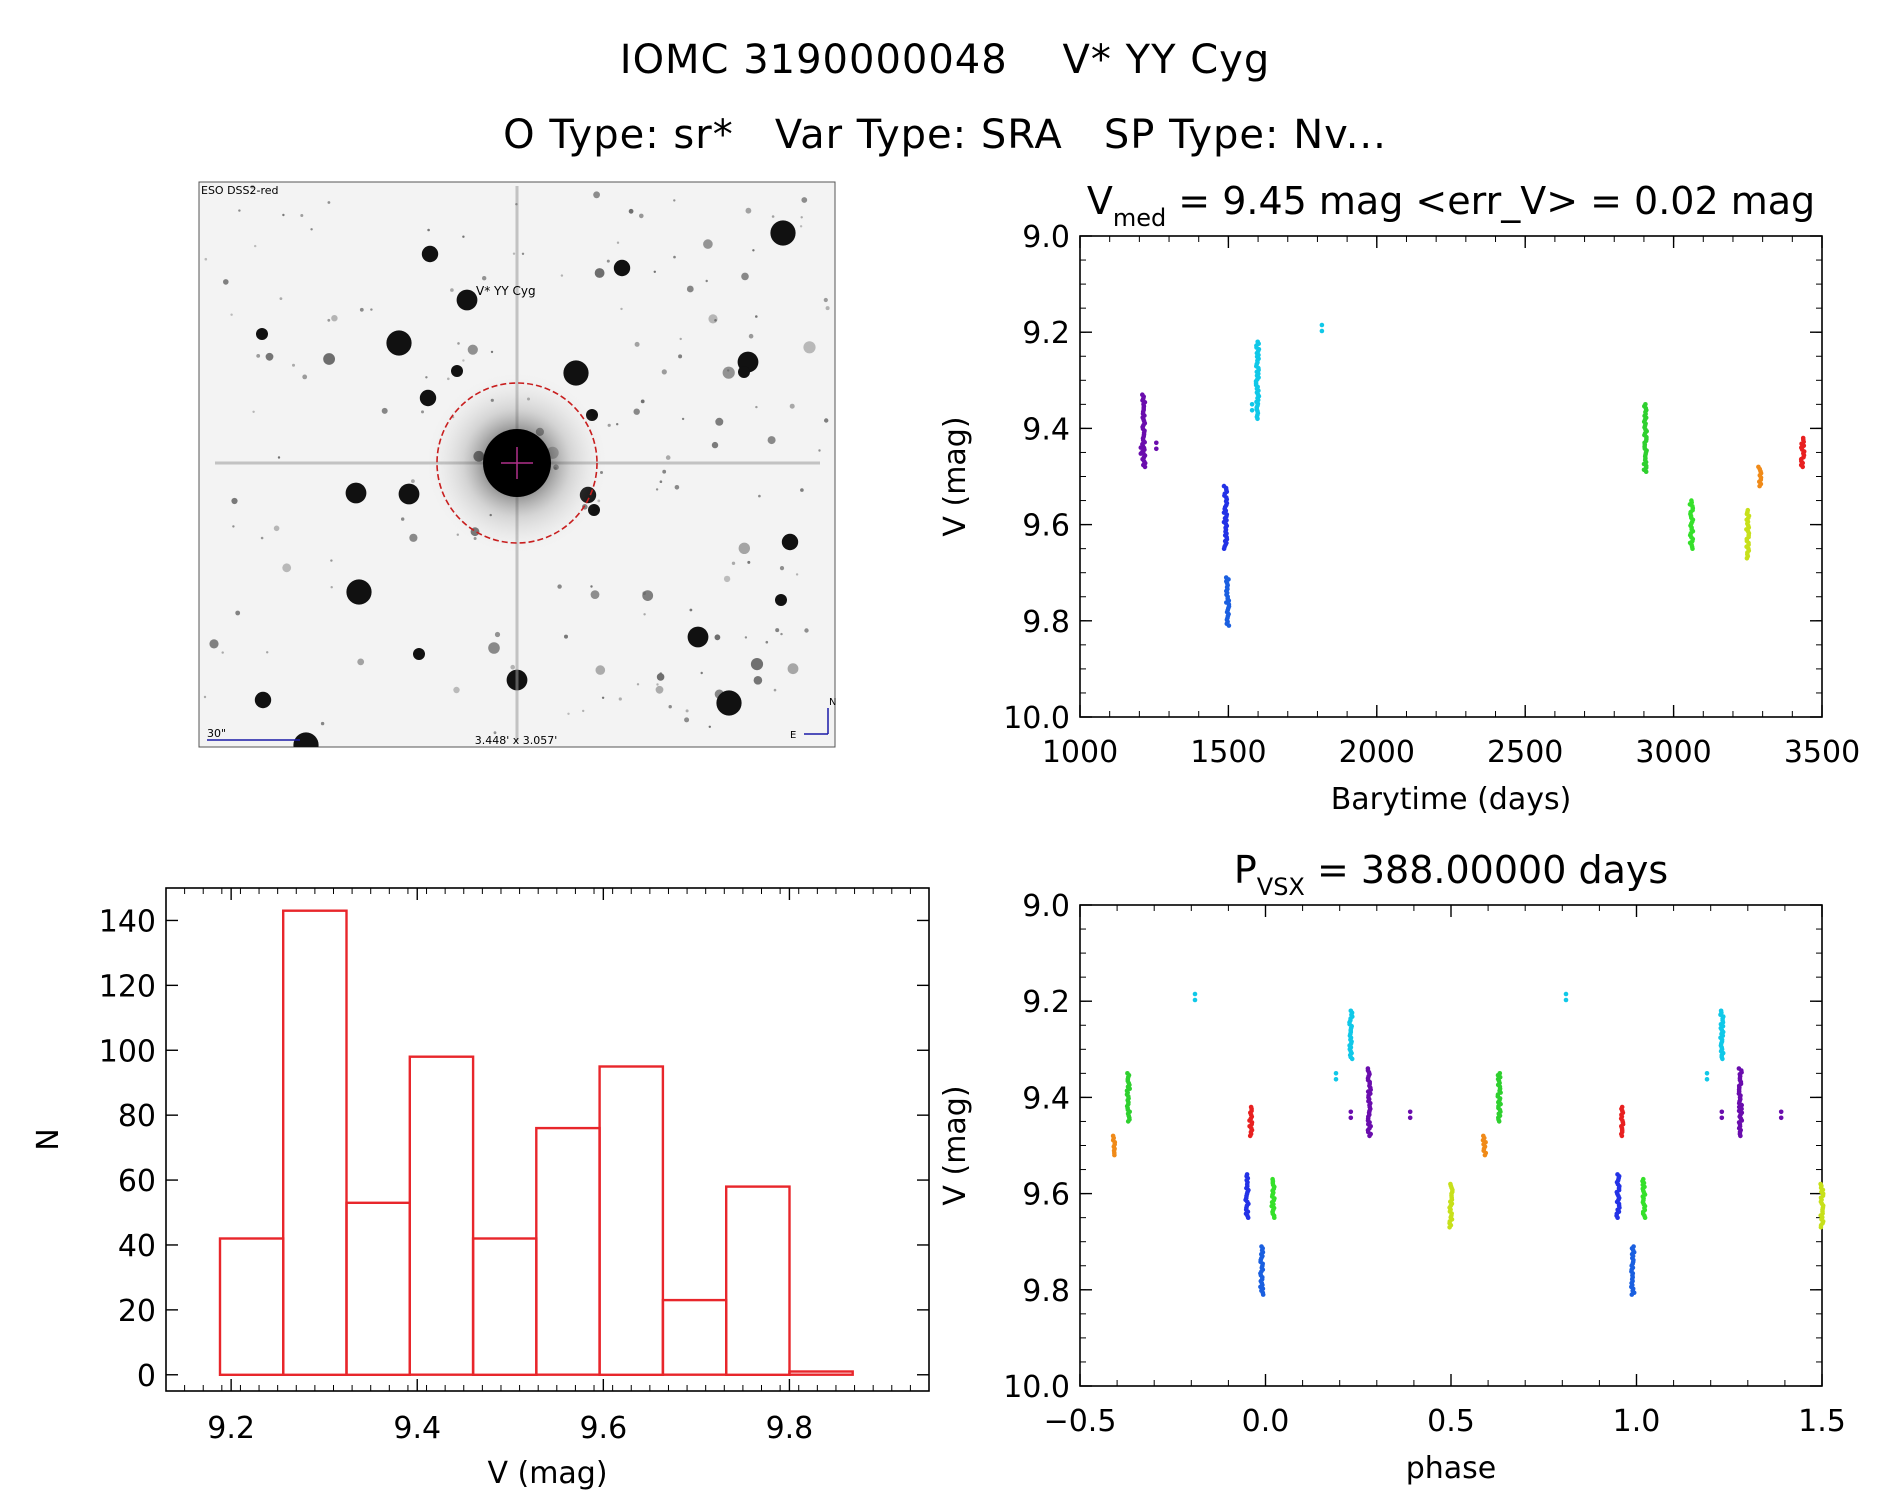 Image resolution: width=1889 pixels, height=1494 pixels. What do you see at coordinates (1451, 1421) in the screenshot?
I see `x-tick-label: 0.5` at bounding box center [1451, 1421].